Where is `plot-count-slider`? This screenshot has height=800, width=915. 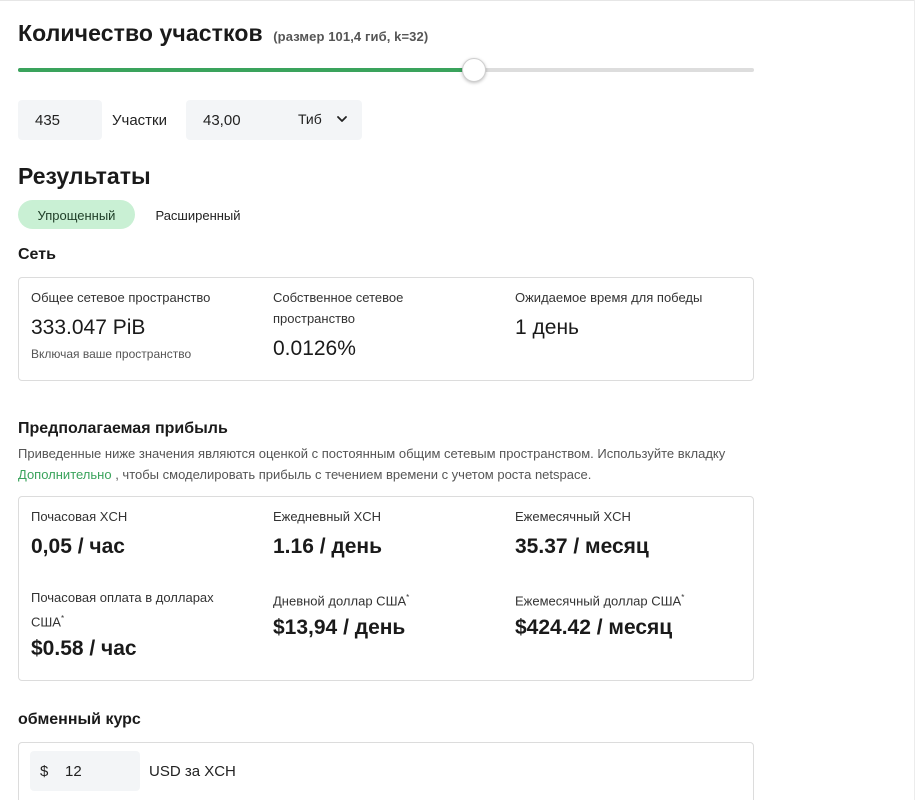
plot-count-slider is located at coordinates (386, 70).